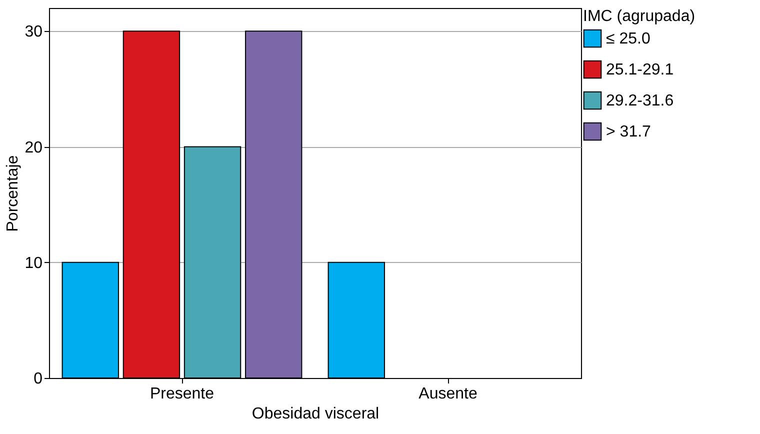 This screenshot has width=760, height=434. I want to click on y-tick-label: 0, so click(38, 379).